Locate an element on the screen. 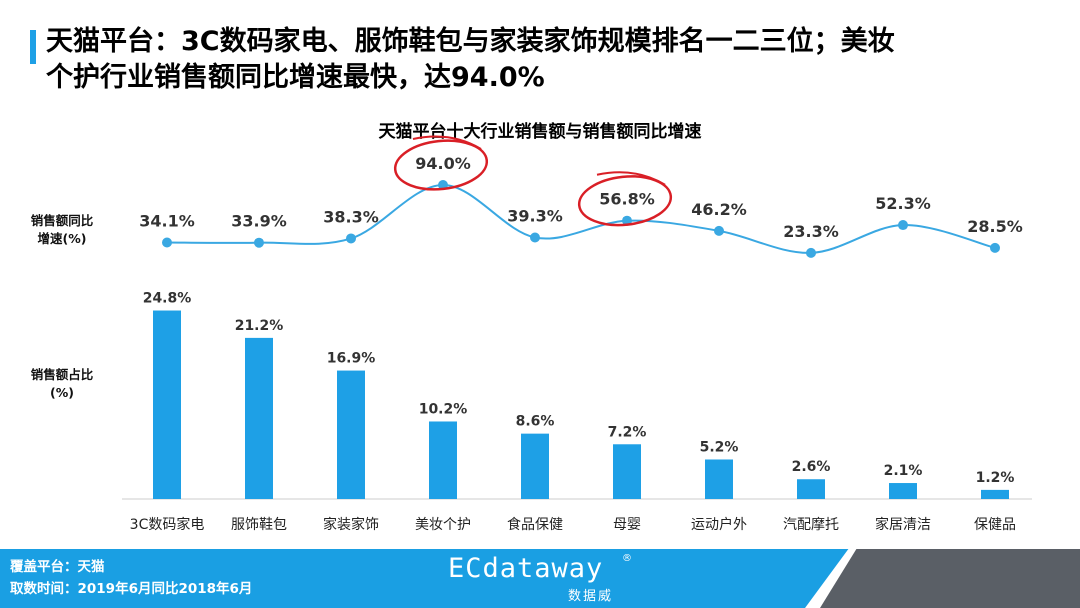  category-label-5: 食品保健 is located at coordinates (535, 524).